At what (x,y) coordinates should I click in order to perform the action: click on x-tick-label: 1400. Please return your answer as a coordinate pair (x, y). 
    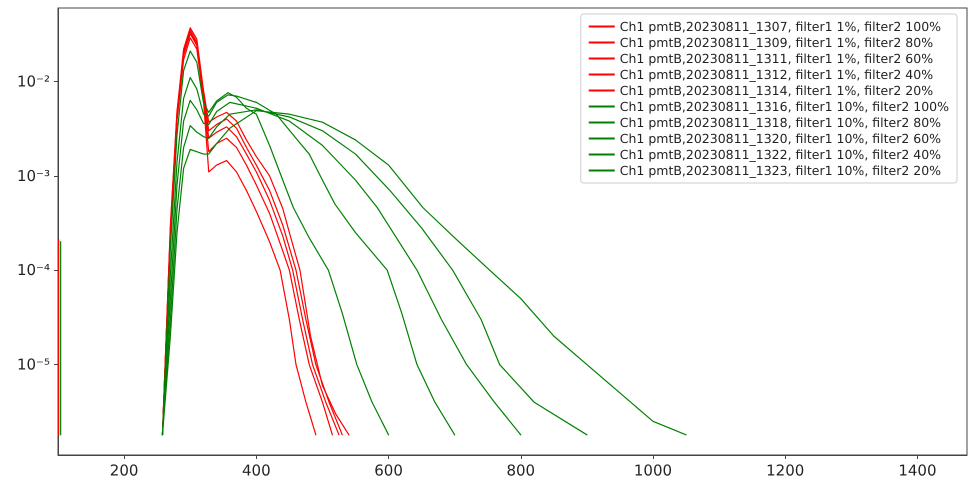
    Looking at the image, I should click on (917, 470).